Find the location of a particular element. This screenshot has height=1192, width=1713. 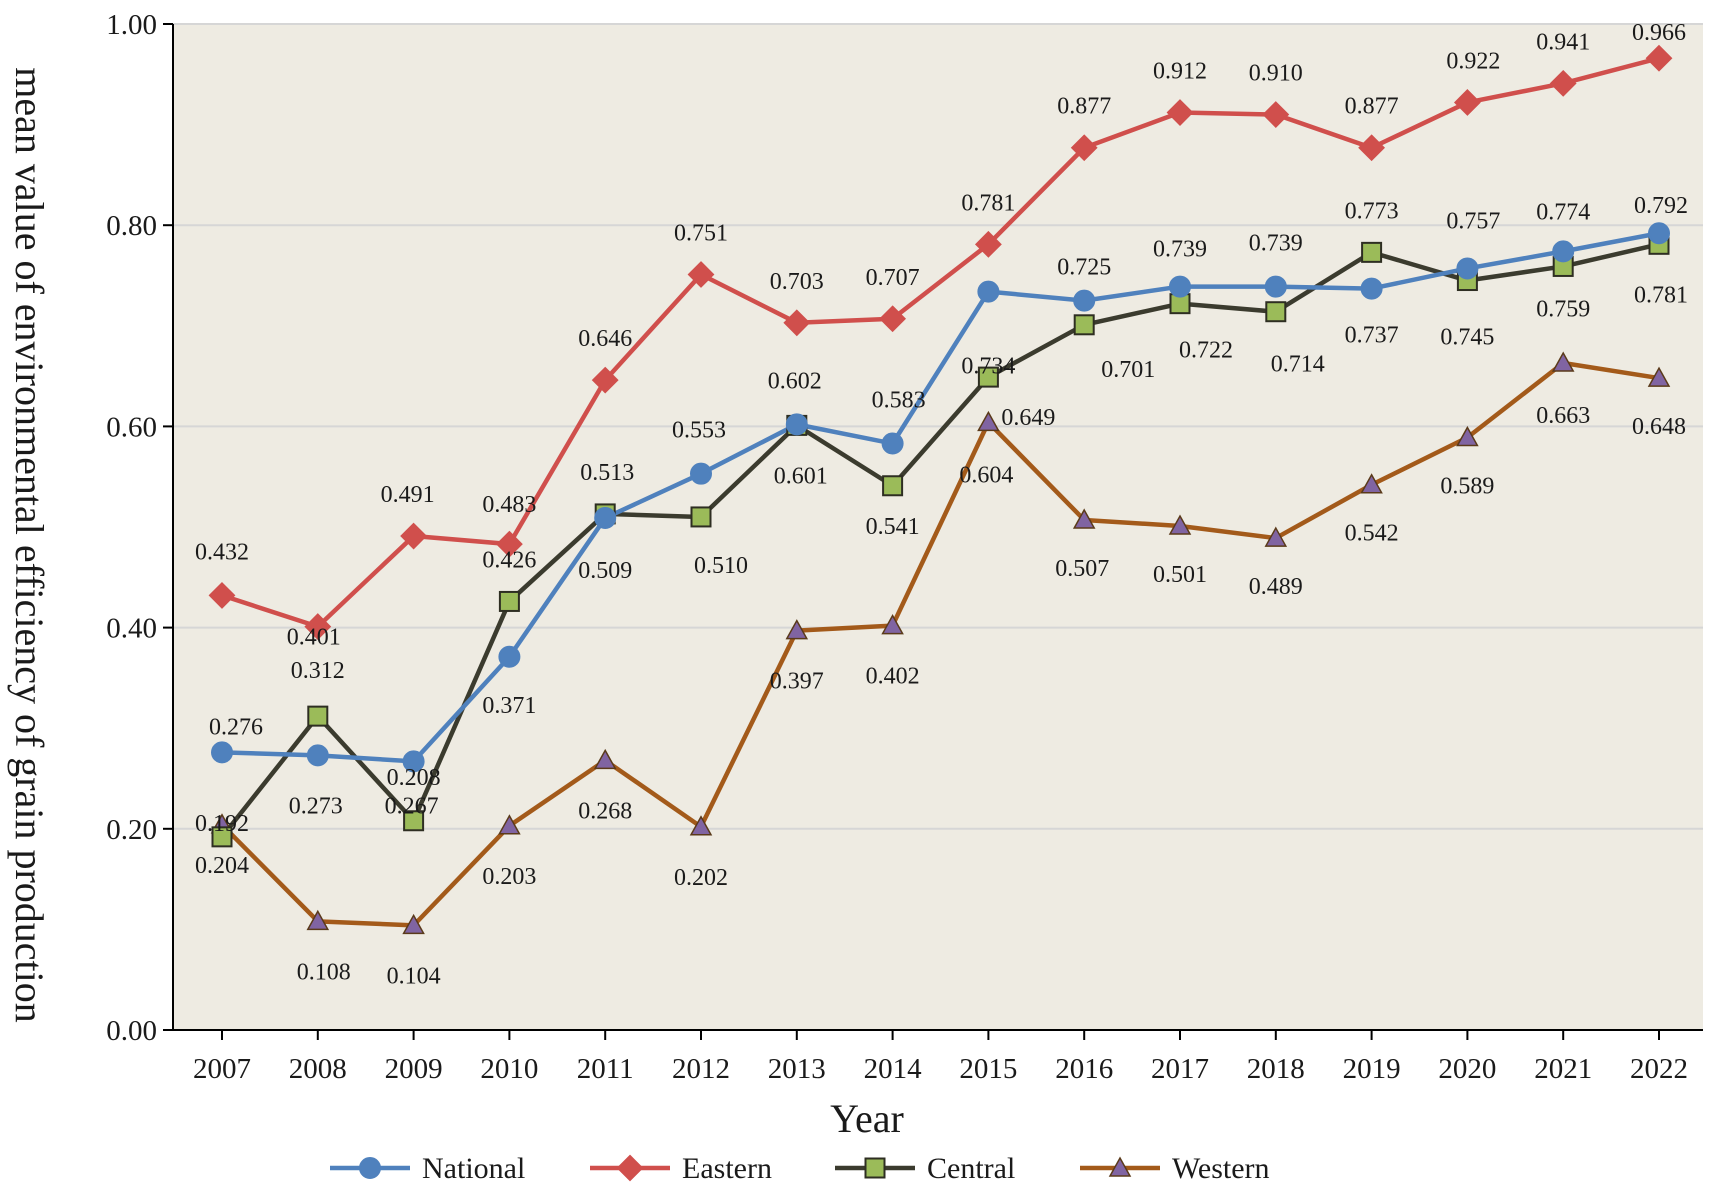

western-data-label: 0.402 is located at coordinates (893, 677).